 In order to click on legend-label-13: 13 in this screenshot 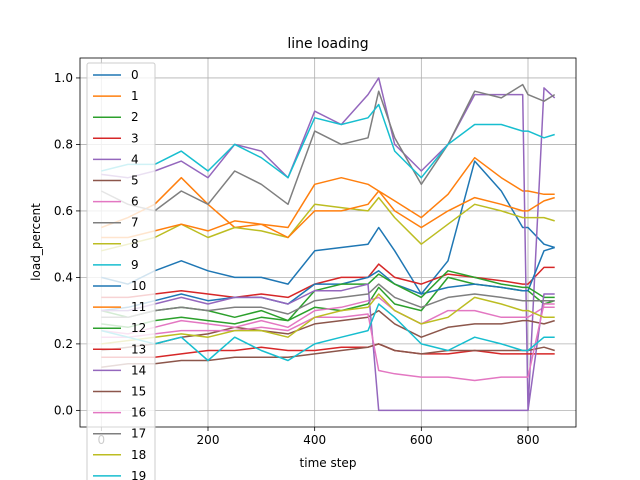, I will do `click(138, 349)`.